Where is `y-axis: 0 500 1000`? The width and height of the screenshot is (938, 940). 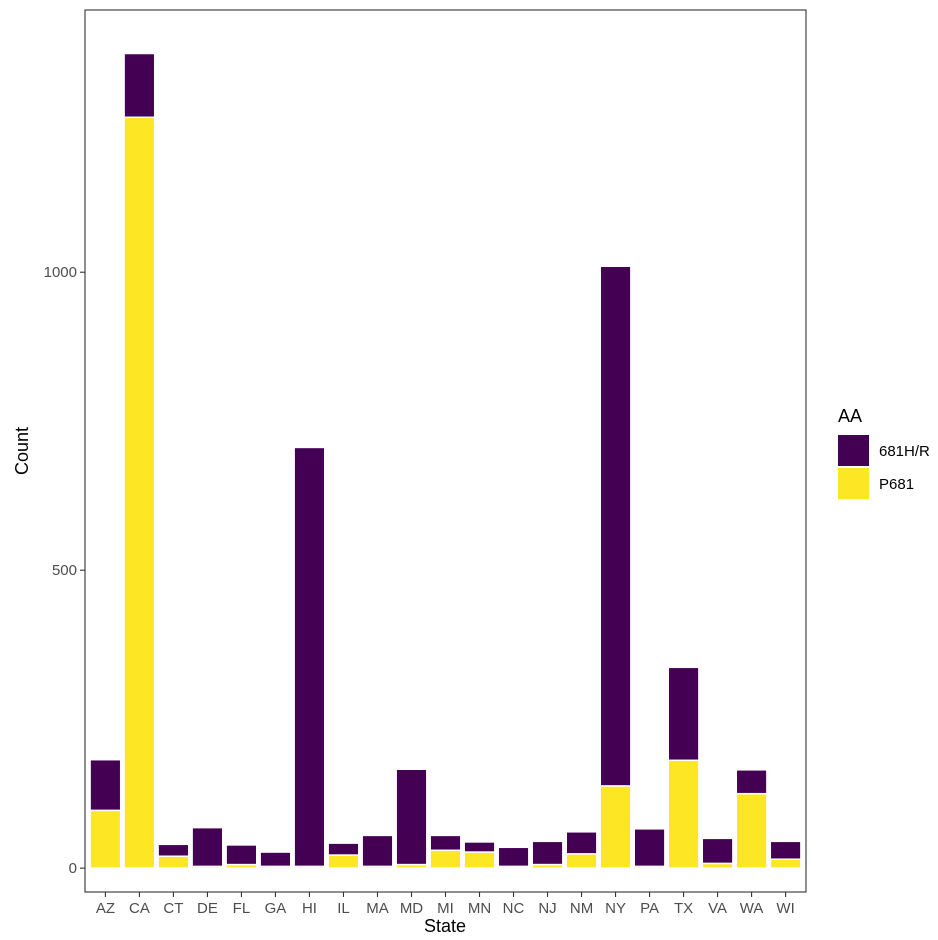 y-axis: 0 500 1000 is located at coordinates (64, 570).